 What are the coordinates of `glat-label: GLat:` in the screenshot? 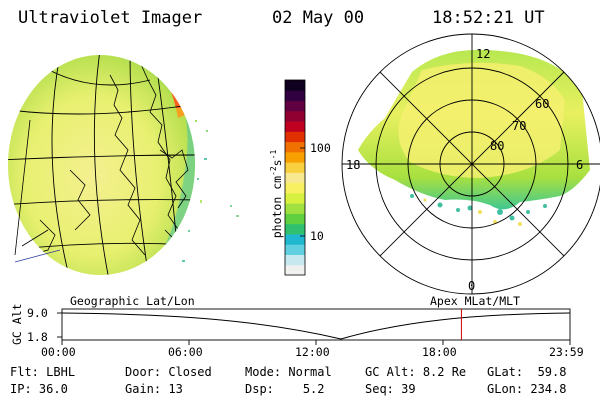 It's located at (505, 372).